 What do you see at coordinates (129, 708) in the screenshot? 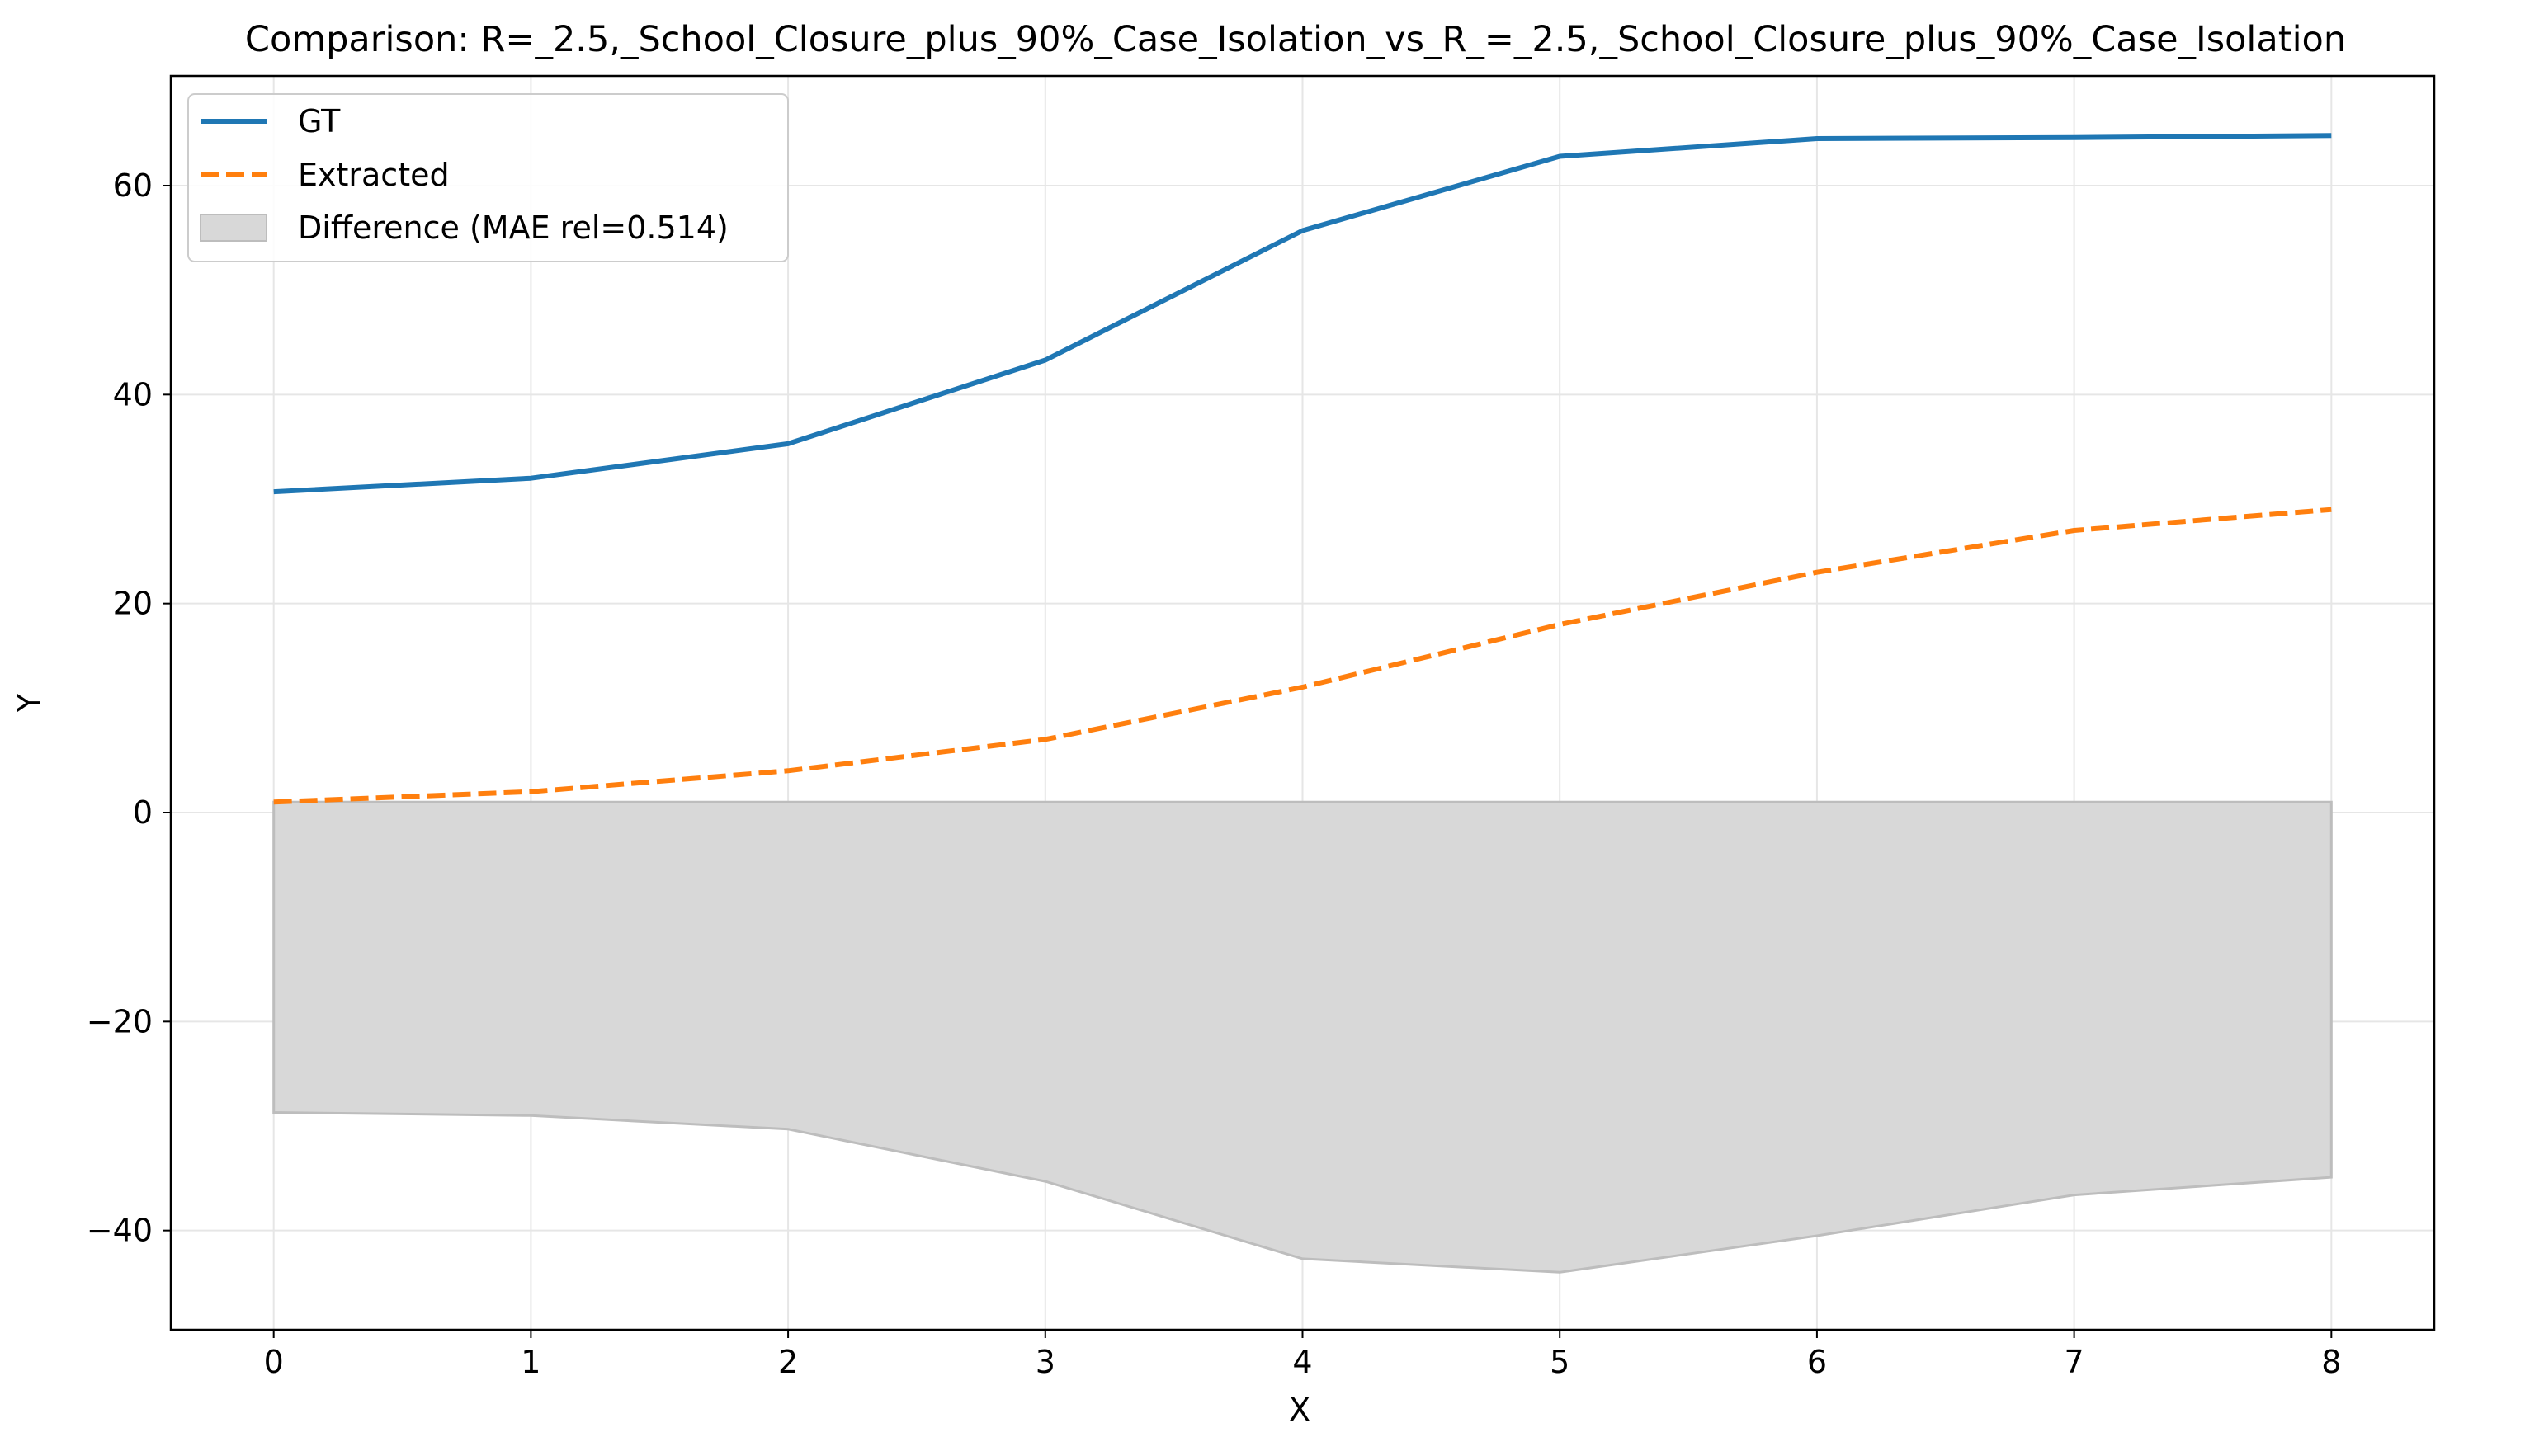
I see `y-axis-ticks: −40 −20 0 20 40 60` at bounding box center [129, 708].